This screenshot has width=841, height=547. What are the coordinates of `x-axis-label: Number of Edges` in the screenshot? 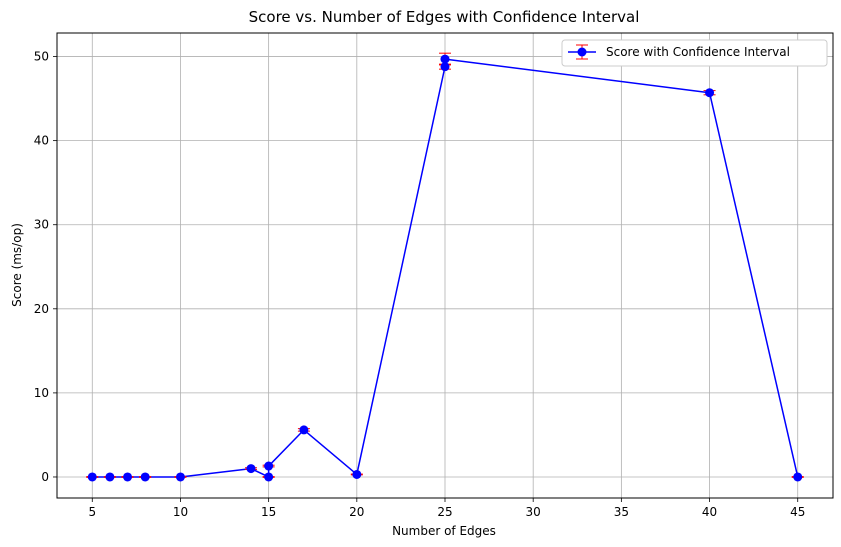 It's located at (444, 531).